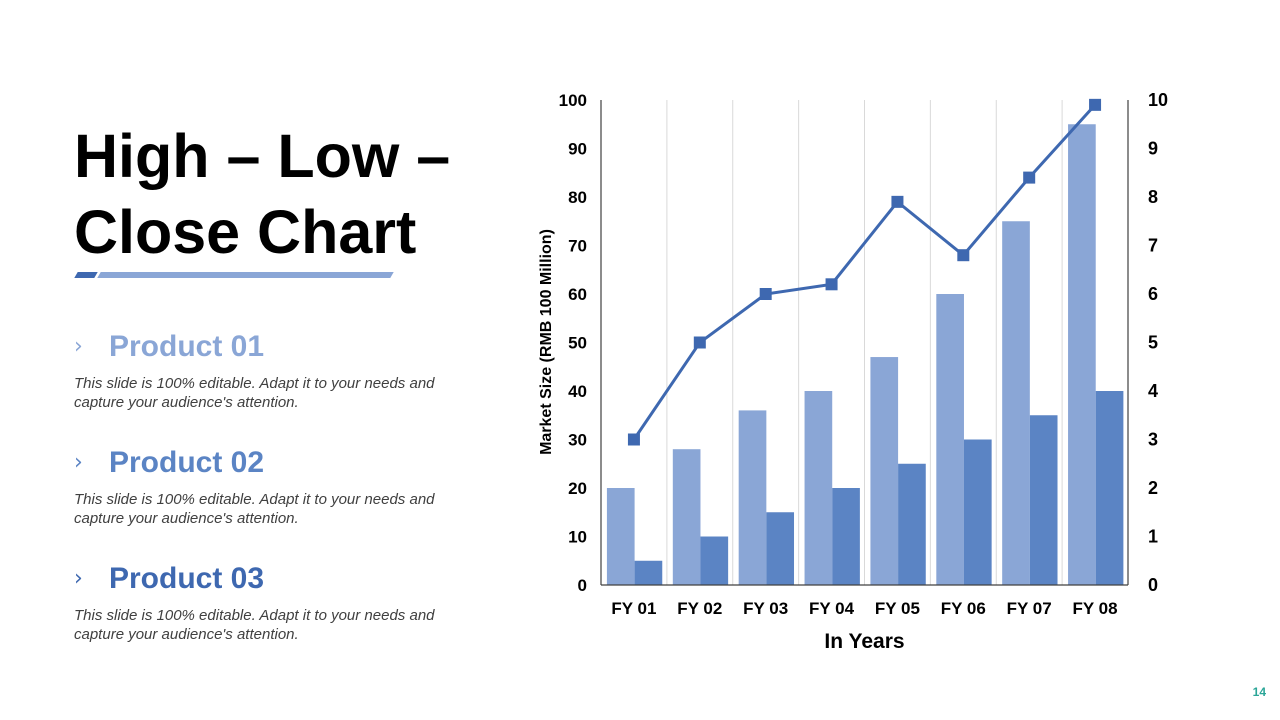 Image resolution: width=1280 pixels, height=720 pixels. Describe the element at coordinates (633, 608) in the screenshot. I see `x-tick-label: FY 01` at that location.